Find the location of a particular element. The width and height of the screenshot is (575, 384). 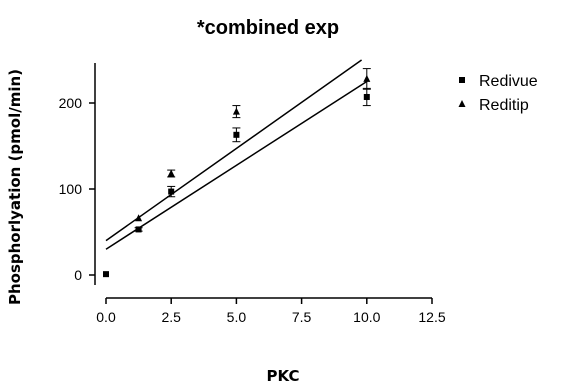

y-tick-label: 100 is located at coordinates (71, 189).